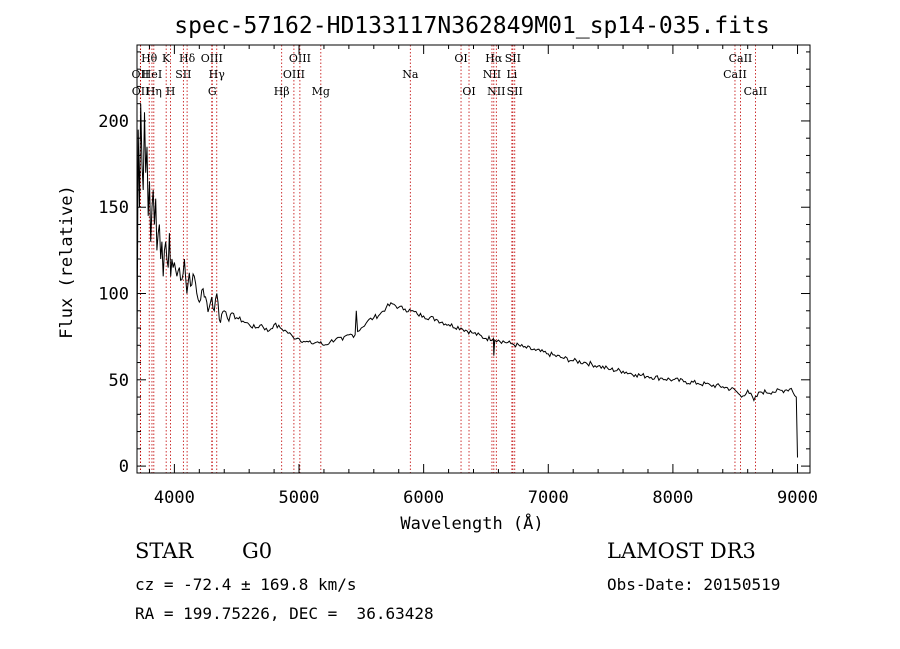 The width and height of the screenshot is (900, 649). What do you see at coordinates (511, 74) in the screenshot?
I see `line-label-22: Li` at bounding box center [511, 74].